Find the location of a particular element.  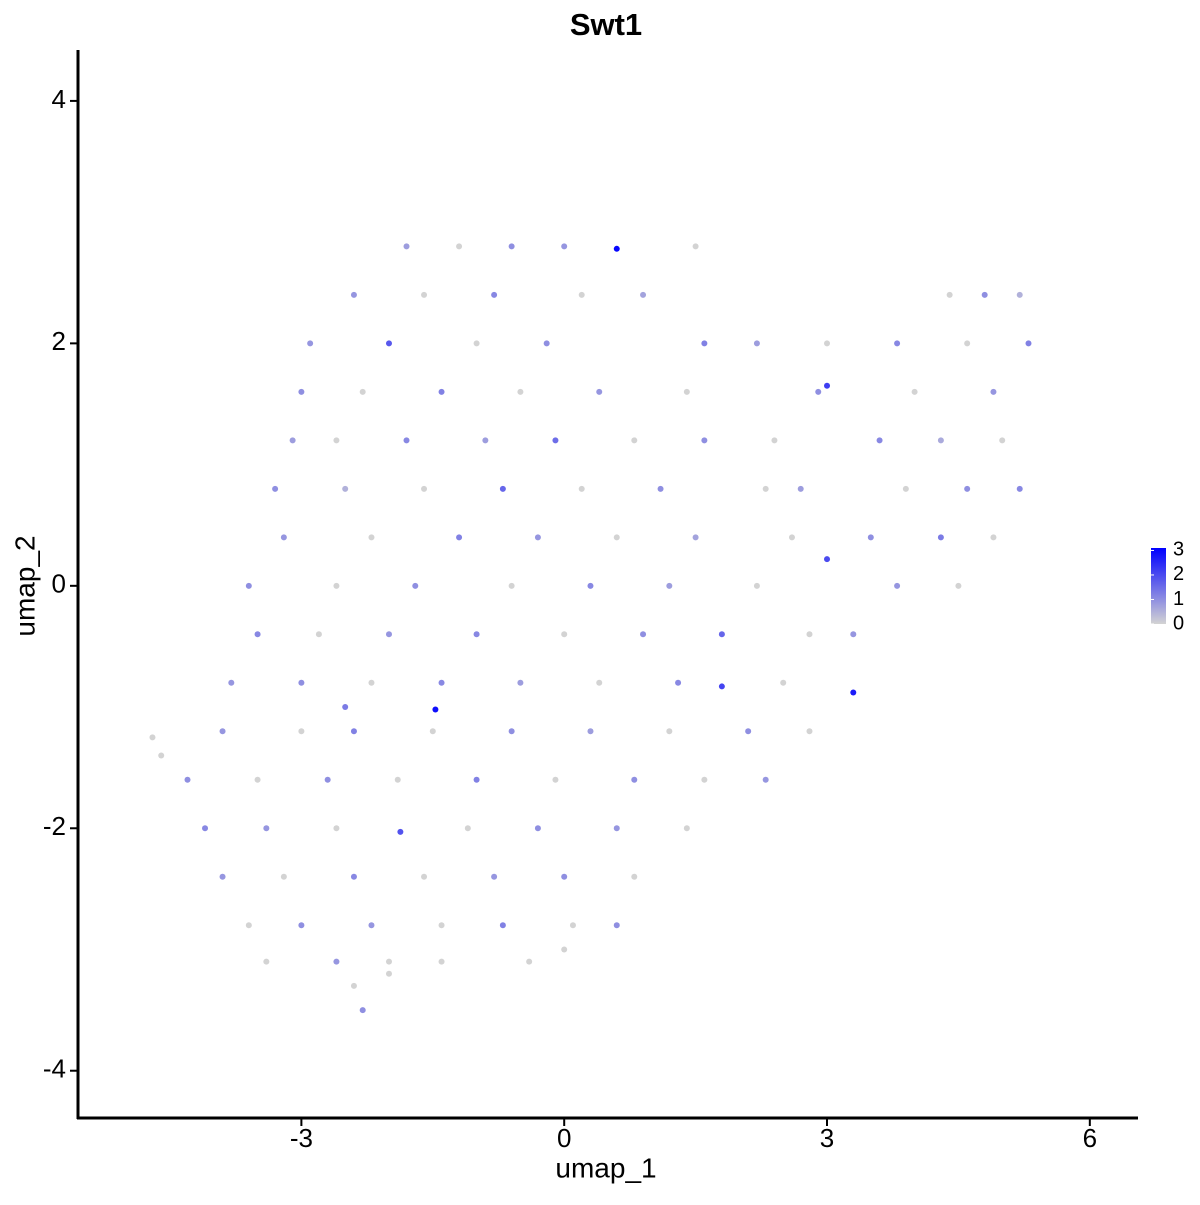

x-tick-label: -3 is located at coordinates (301, 1138).